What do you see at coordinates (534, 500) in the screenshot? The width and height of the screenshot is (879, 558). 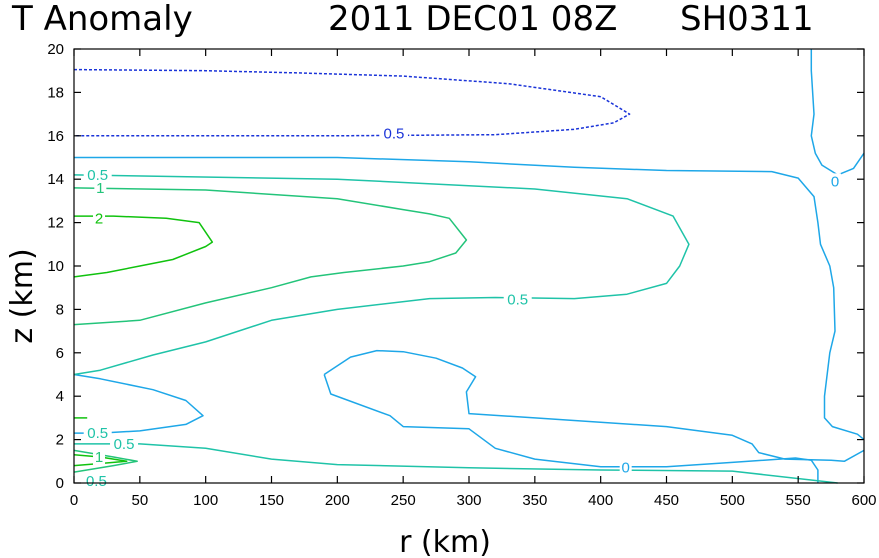 I see `x-tick-label: 350` at bounding box center [534, 500].